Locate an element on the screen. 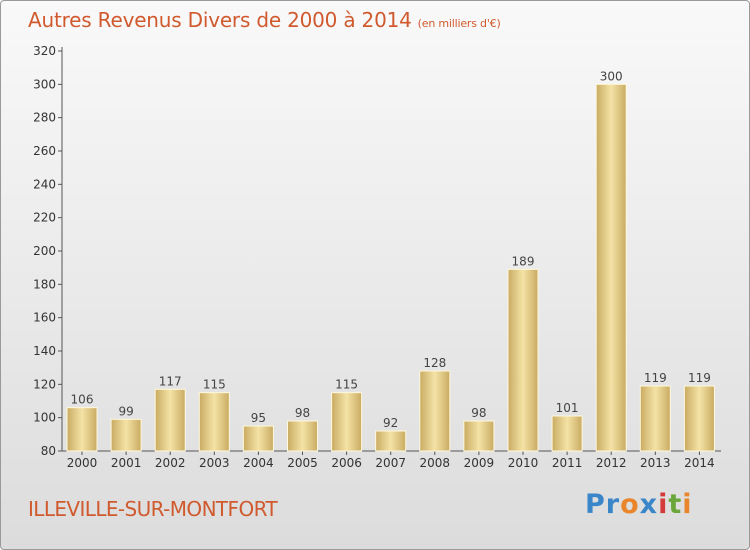 The image size is (750, 550). x-tick-label: 2000 is located at coordinates (82, 463).